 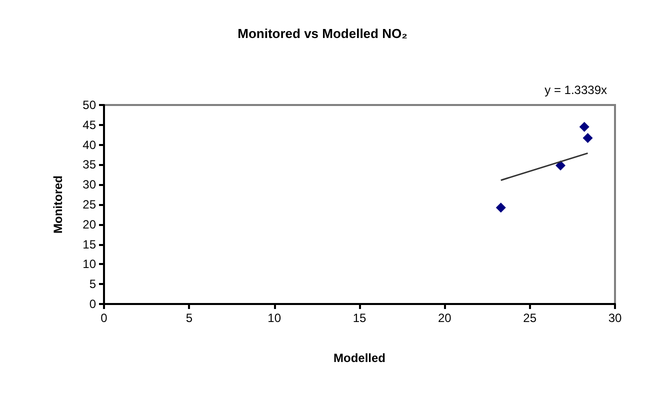 I want to click on y-tick-label: 0, so click(x=92, y=304).